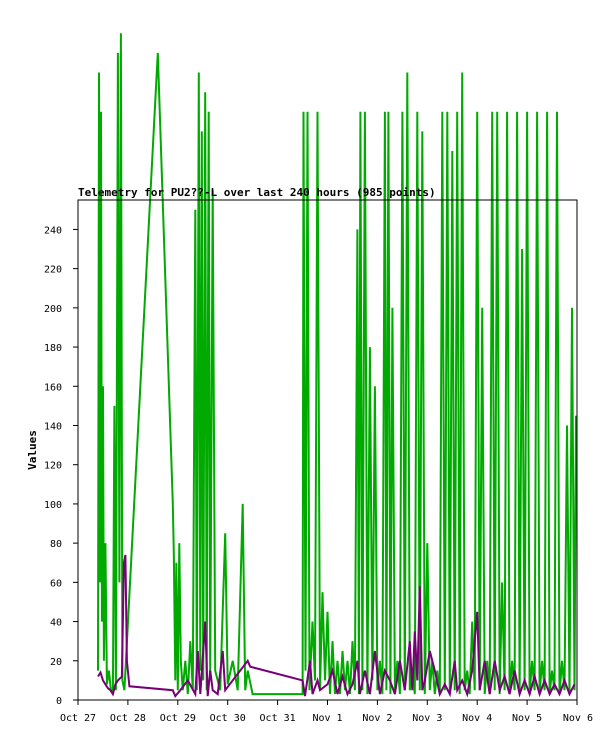 This screenshot has width=615, height=741. Describe the element at coordinates (53, 309) in the screenshot. I see `y-tick-label: 200` at that location.